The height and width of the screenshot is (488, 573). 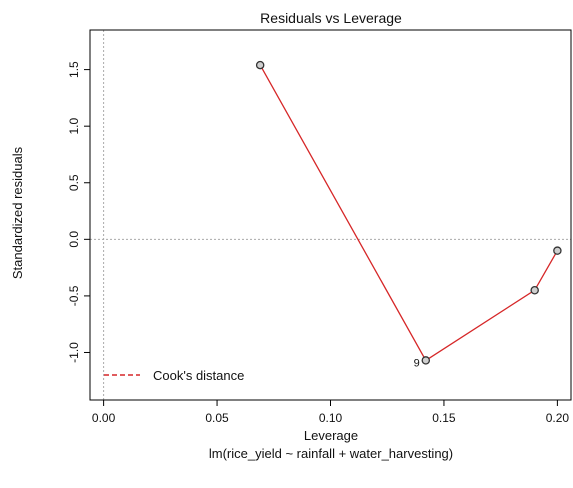 What do you see at coordinates (74, 295) in the screenshot?
I see `y-tick-label: -0.5` at bounding box center [74, 295].